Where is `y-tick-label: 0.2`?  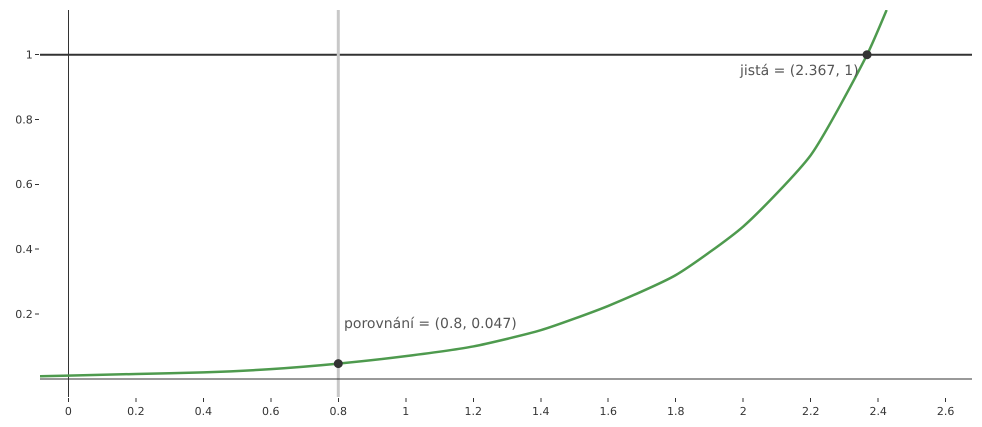 y-tick-label: 0.2 is located at coordinates (24, 314).